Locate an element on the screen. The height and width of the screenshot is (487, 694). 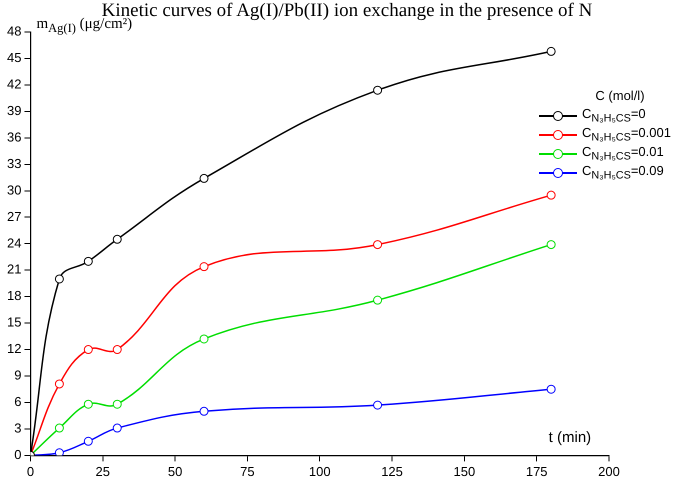
x-tick-label: 200 is located at coordinates (609, 471).